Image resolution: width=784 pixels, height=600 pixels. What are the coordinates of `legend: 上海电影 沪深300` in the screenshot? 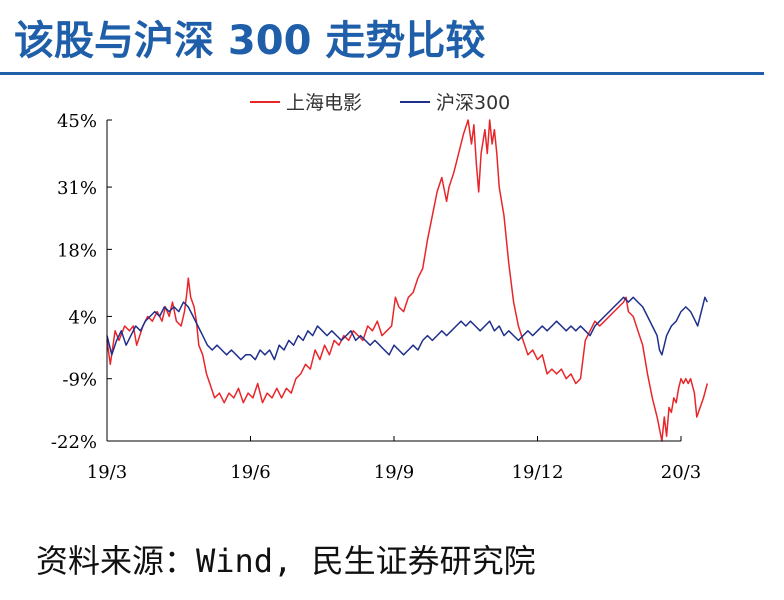 It's located at (380, 103).